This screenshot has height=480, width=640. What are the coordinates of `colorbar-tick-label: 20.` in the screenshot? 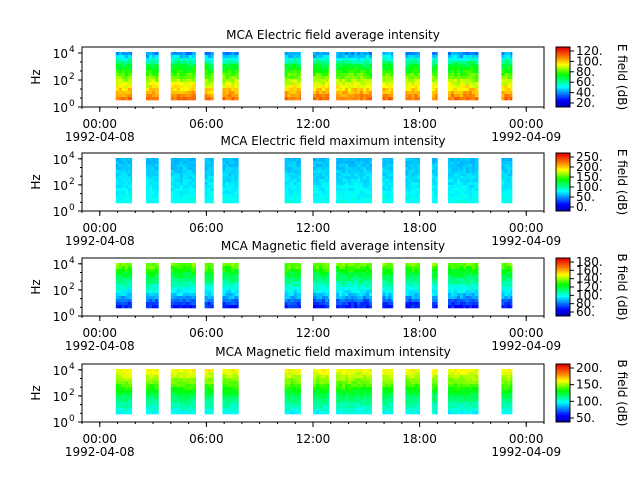 It's located at (585, 103).